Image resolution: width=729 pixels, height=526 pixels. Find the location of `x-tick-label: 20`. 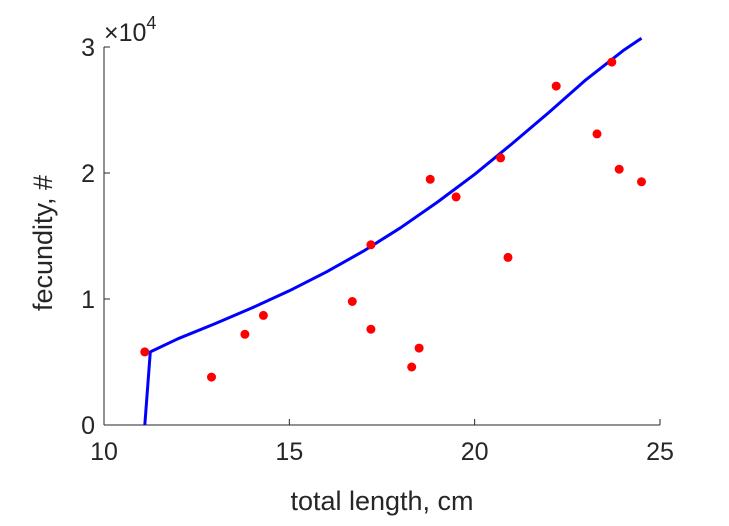

x-tick-label: 20 is located at coordinates (475, 452).